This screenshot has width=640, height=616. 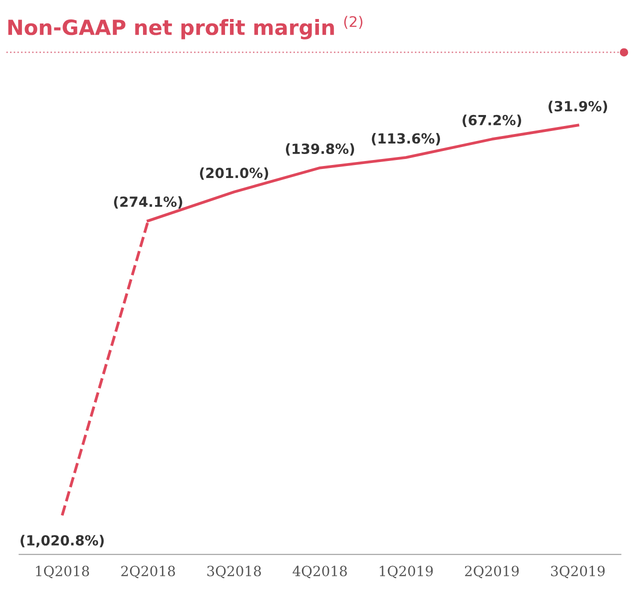 What do you see at coordinates (234, 572) in the screenshot?
I see `x-tick-label: 3Q2018` at bounding box center [234, 572].